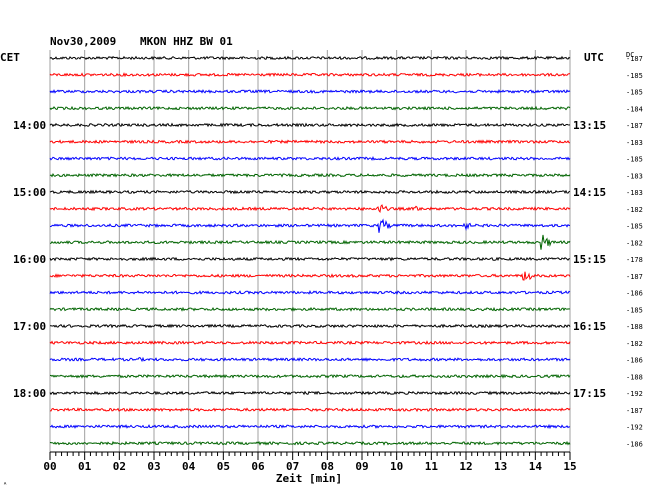  What do you see at coordinates (258, 466) in the screenshot?
I see `x-tick-label: 06` at bounding box center [258, 466].